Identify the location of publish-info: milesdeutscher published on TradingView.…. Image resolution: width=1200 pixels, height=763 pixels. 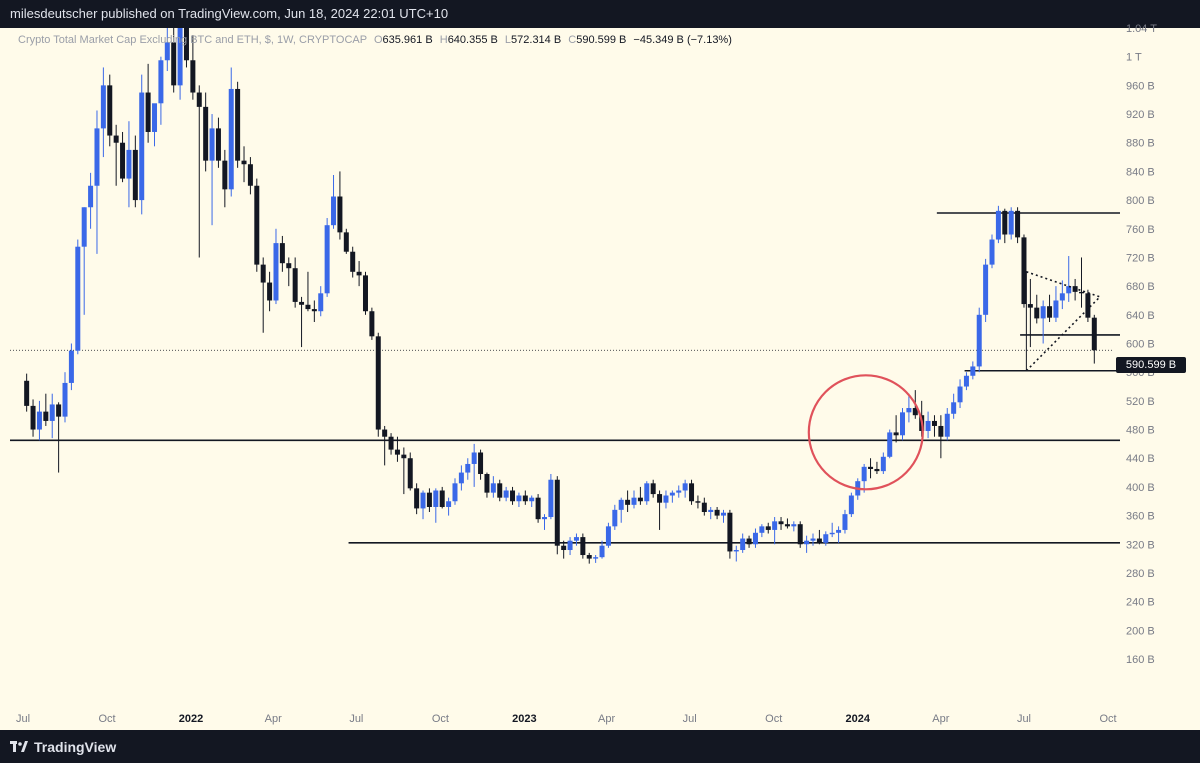
(229, 13).